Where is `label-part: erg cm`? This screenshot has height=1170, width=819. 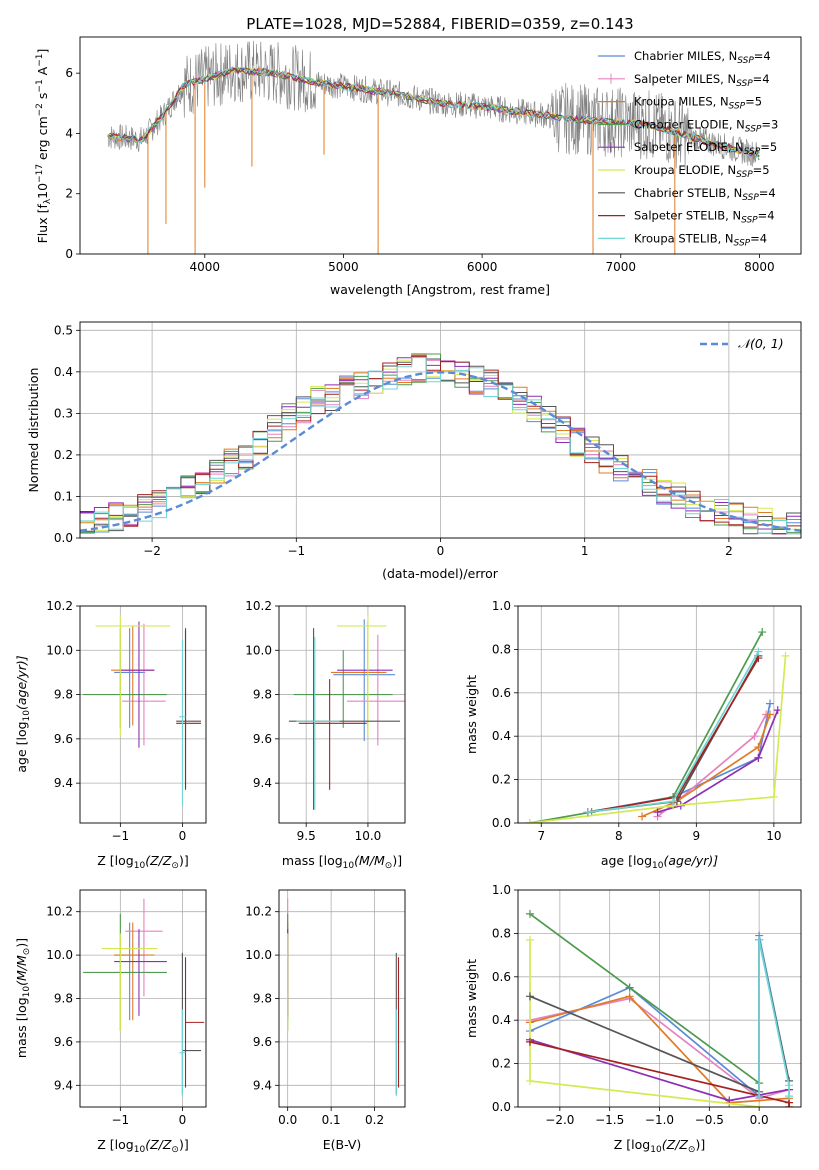
label-part: erg cm is located at coordinates (42, 140).